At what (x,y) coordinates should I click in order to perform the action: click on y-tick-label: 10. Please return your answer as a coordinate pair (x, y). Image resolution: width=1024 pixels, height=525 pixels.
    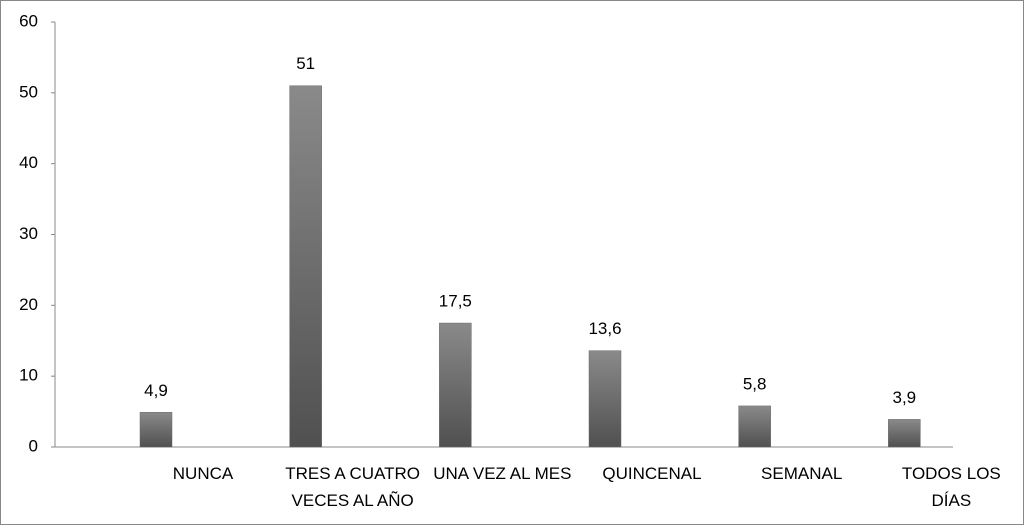
    Looking at the image, I should click on (28, 375).